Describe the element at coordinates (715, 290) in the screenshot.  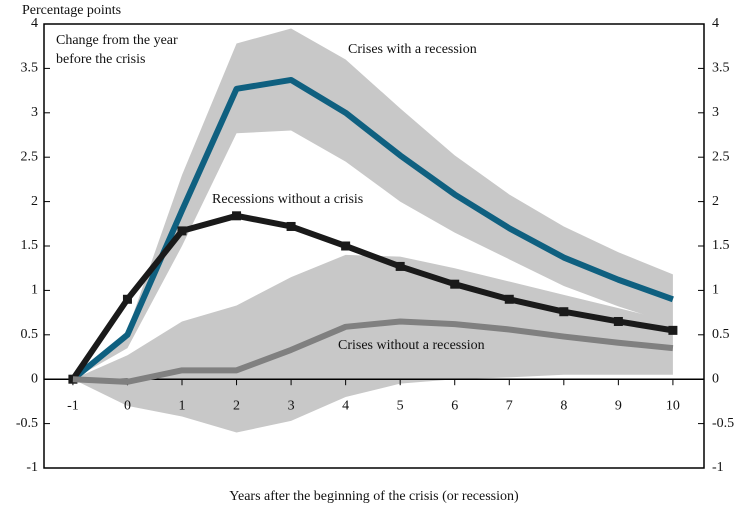
I see `y2-tick-label: 1` at that location.